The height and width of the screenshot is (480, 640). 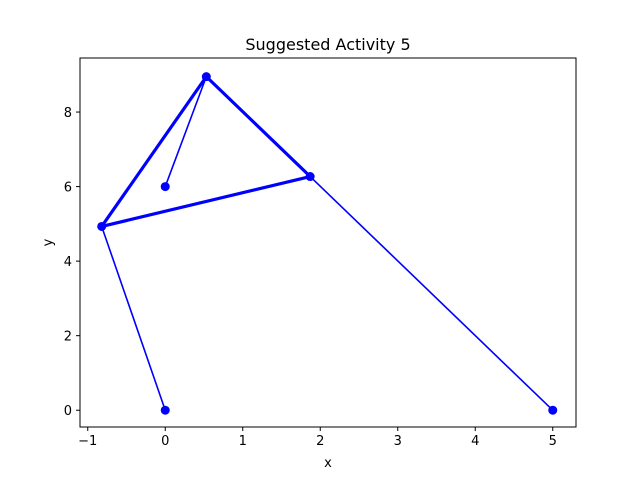 What do you see at coordinates (48, 242) in the screenshot?
I see `y-axis-label: y` at bounding box center [48, 242].